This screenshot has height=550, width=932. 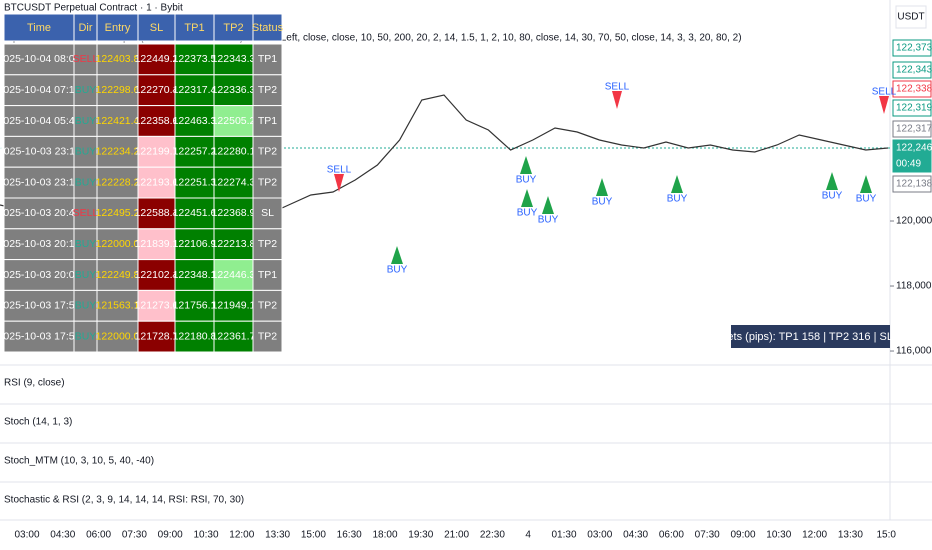 I want to click on table-header: Dir, so click(x=85, y=28).